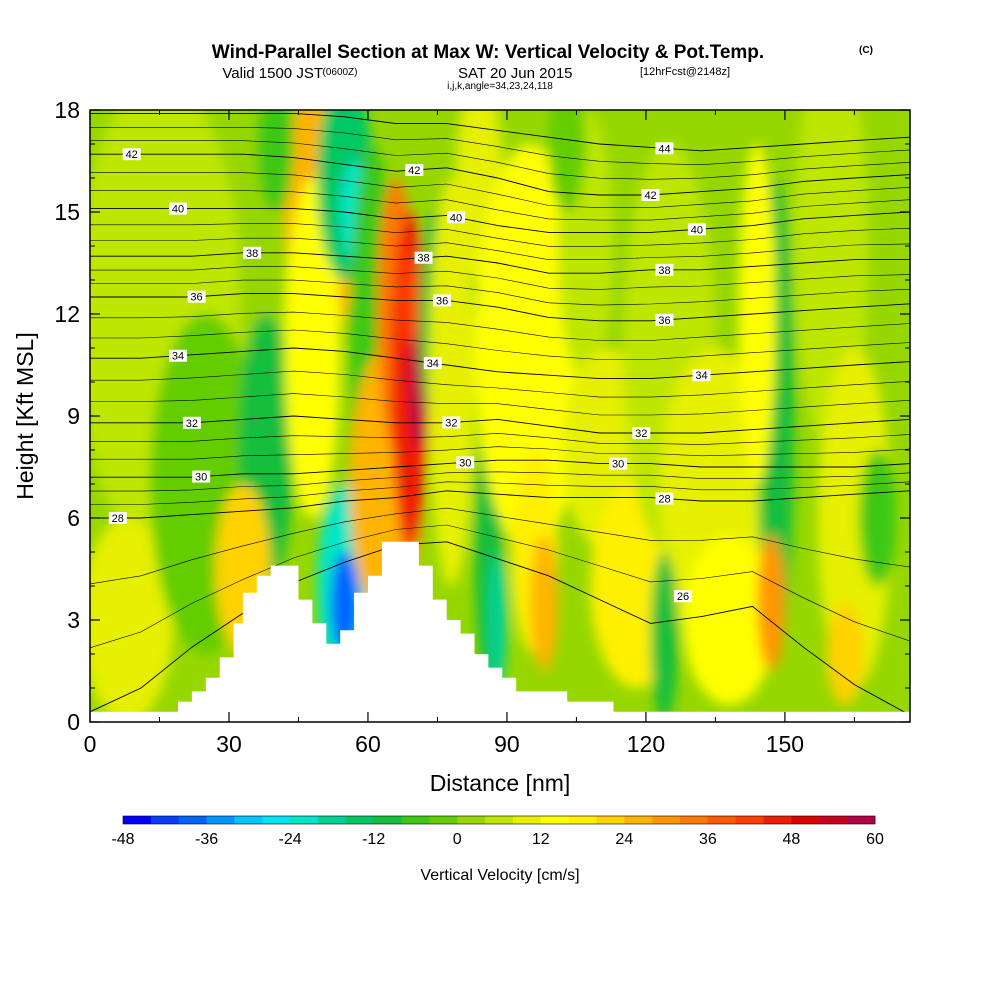 Image resolution: width=1000 pixels, height=1000 pixels. I want to click on colorbar-tick-label: -12, so click(373, 839).